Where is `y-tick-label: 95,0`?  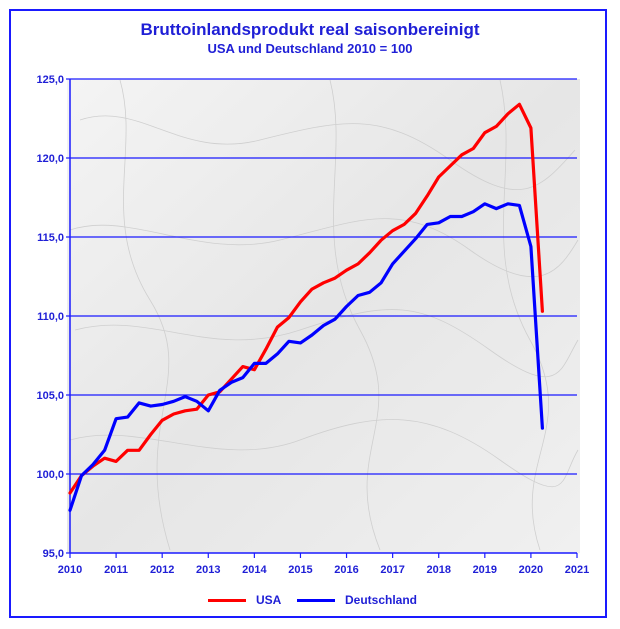
y-tick-label: 95,0 is located at coordinates (53, 554).